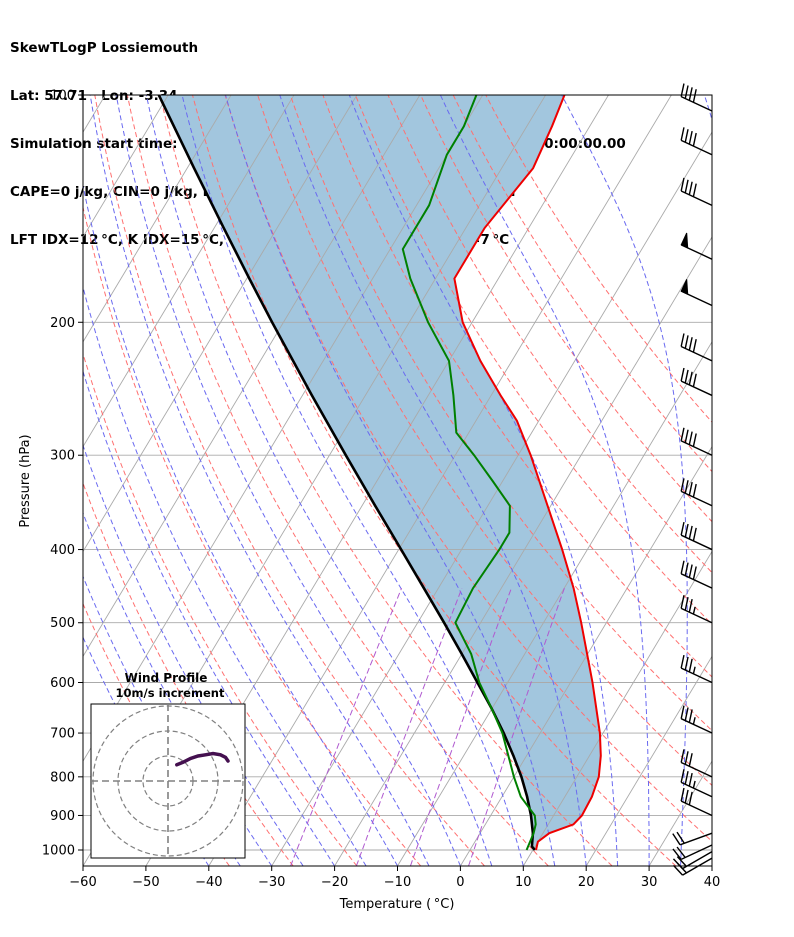  Describe the element at coordinates (208, 882) in the screenshot. I see `x-tick-label: −40` at that location.